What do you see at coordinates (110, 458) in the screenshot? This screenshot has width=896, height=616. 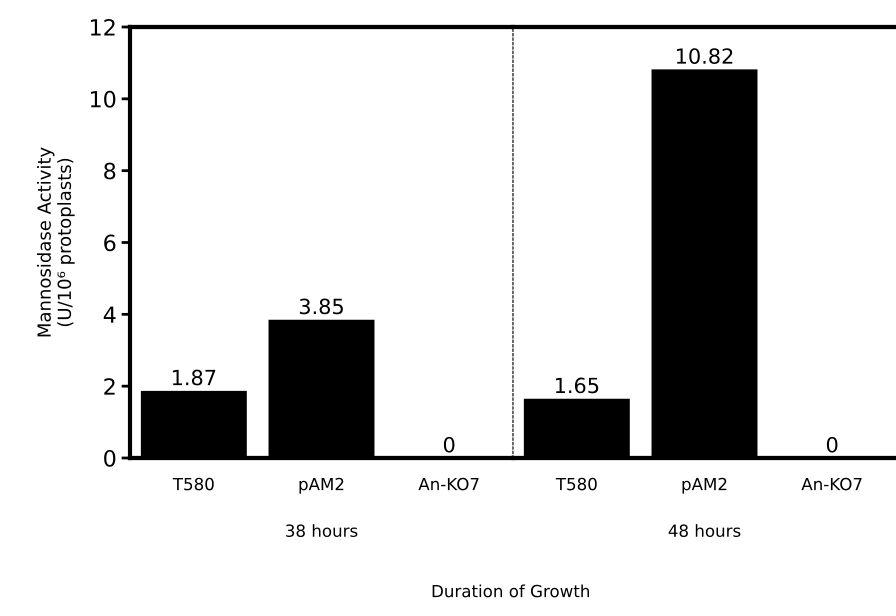 I see `y-tick-label: 0` at bounding box center [110, 458].